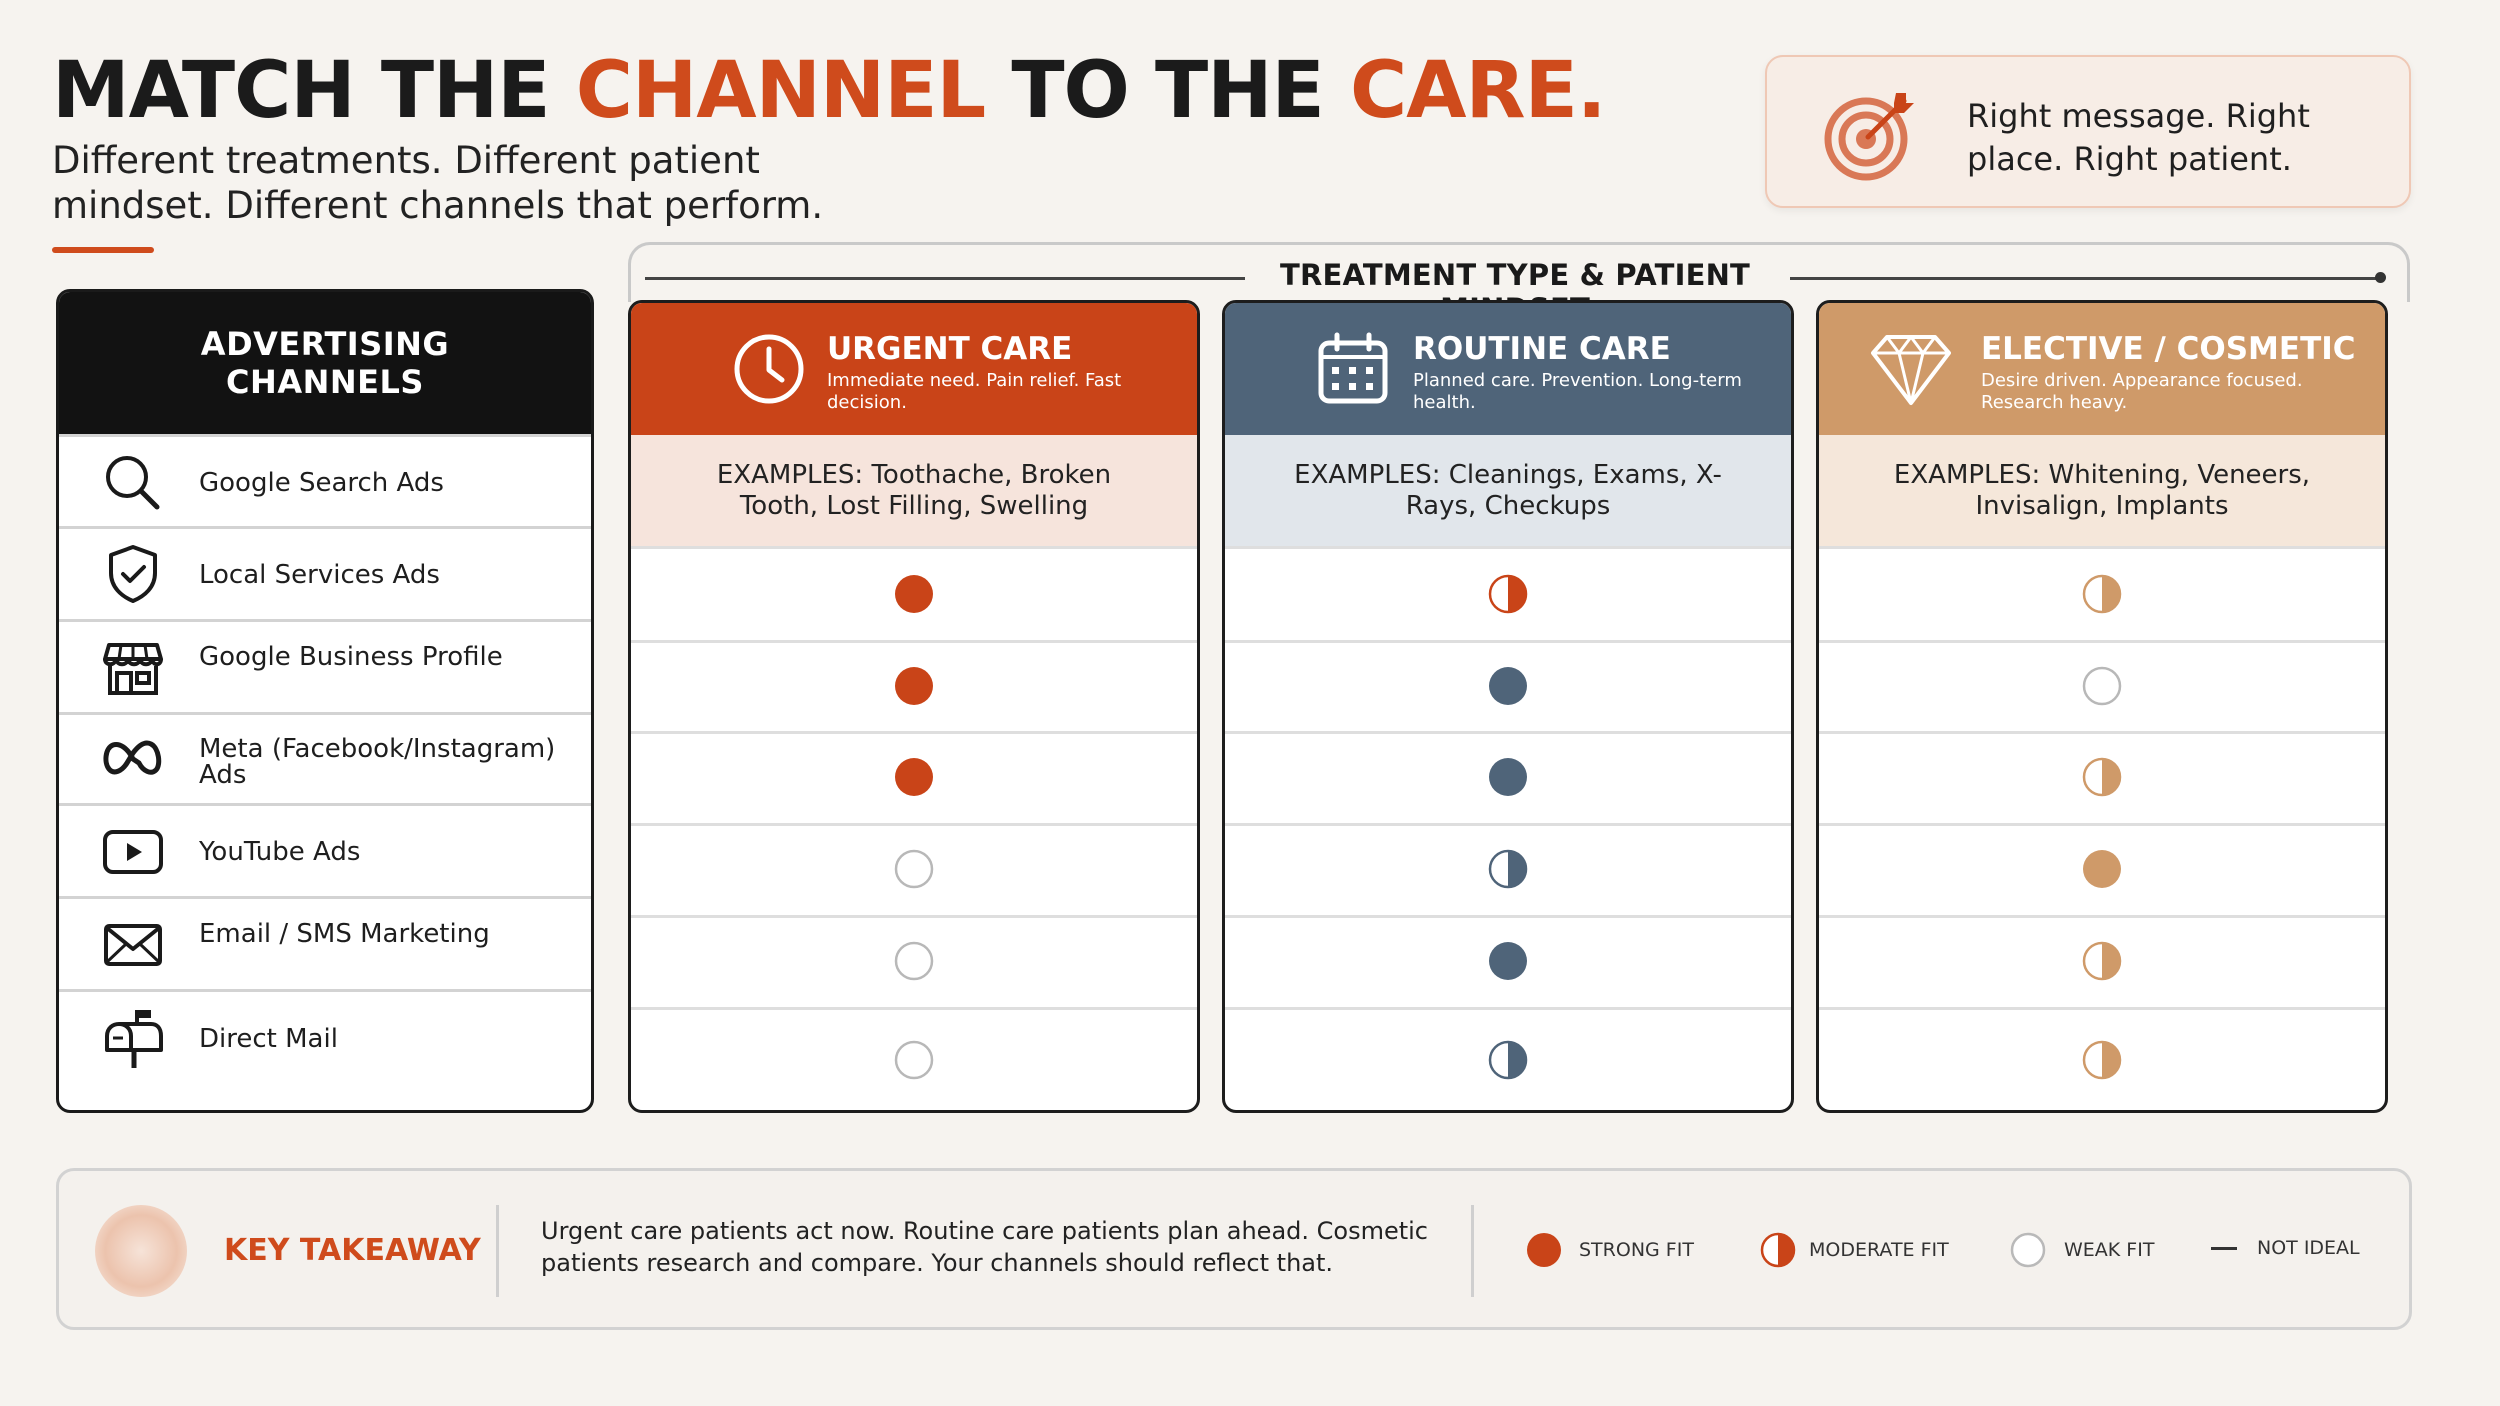  I want to click on page-title: MATCH THE CHANNEL TO THE CARE., so click(829, 91).